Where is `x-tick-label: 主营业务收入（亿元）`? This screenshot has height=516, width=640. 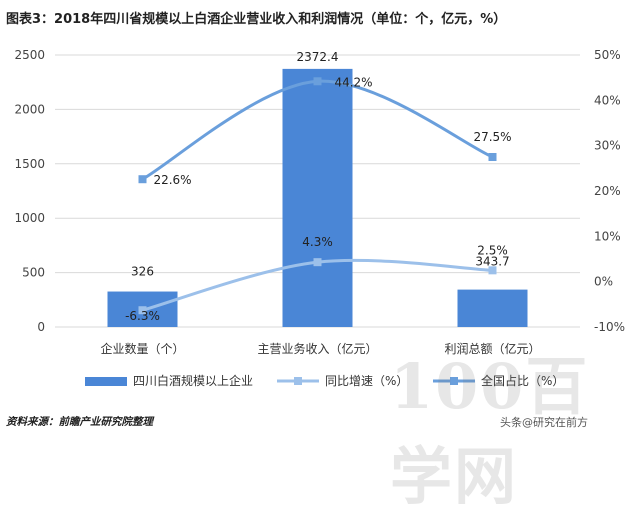 x-tick-label: 主营业务收入（亿元） is located at coordinates (317, 348).